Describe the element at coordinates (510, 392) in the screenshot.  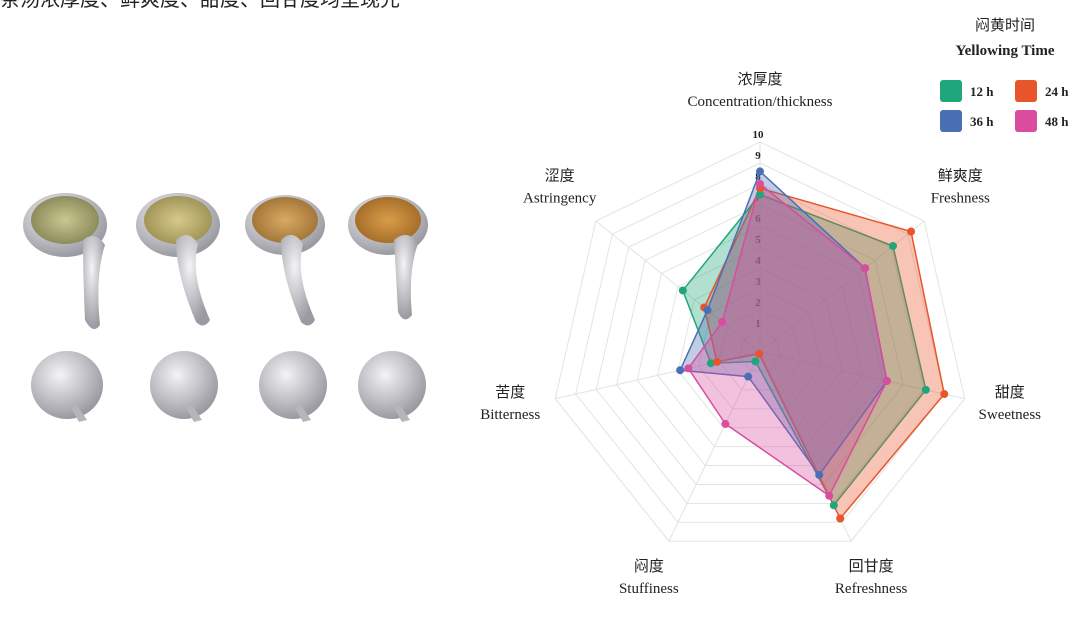
I see `axis-label-zh: 苦度` at that location.